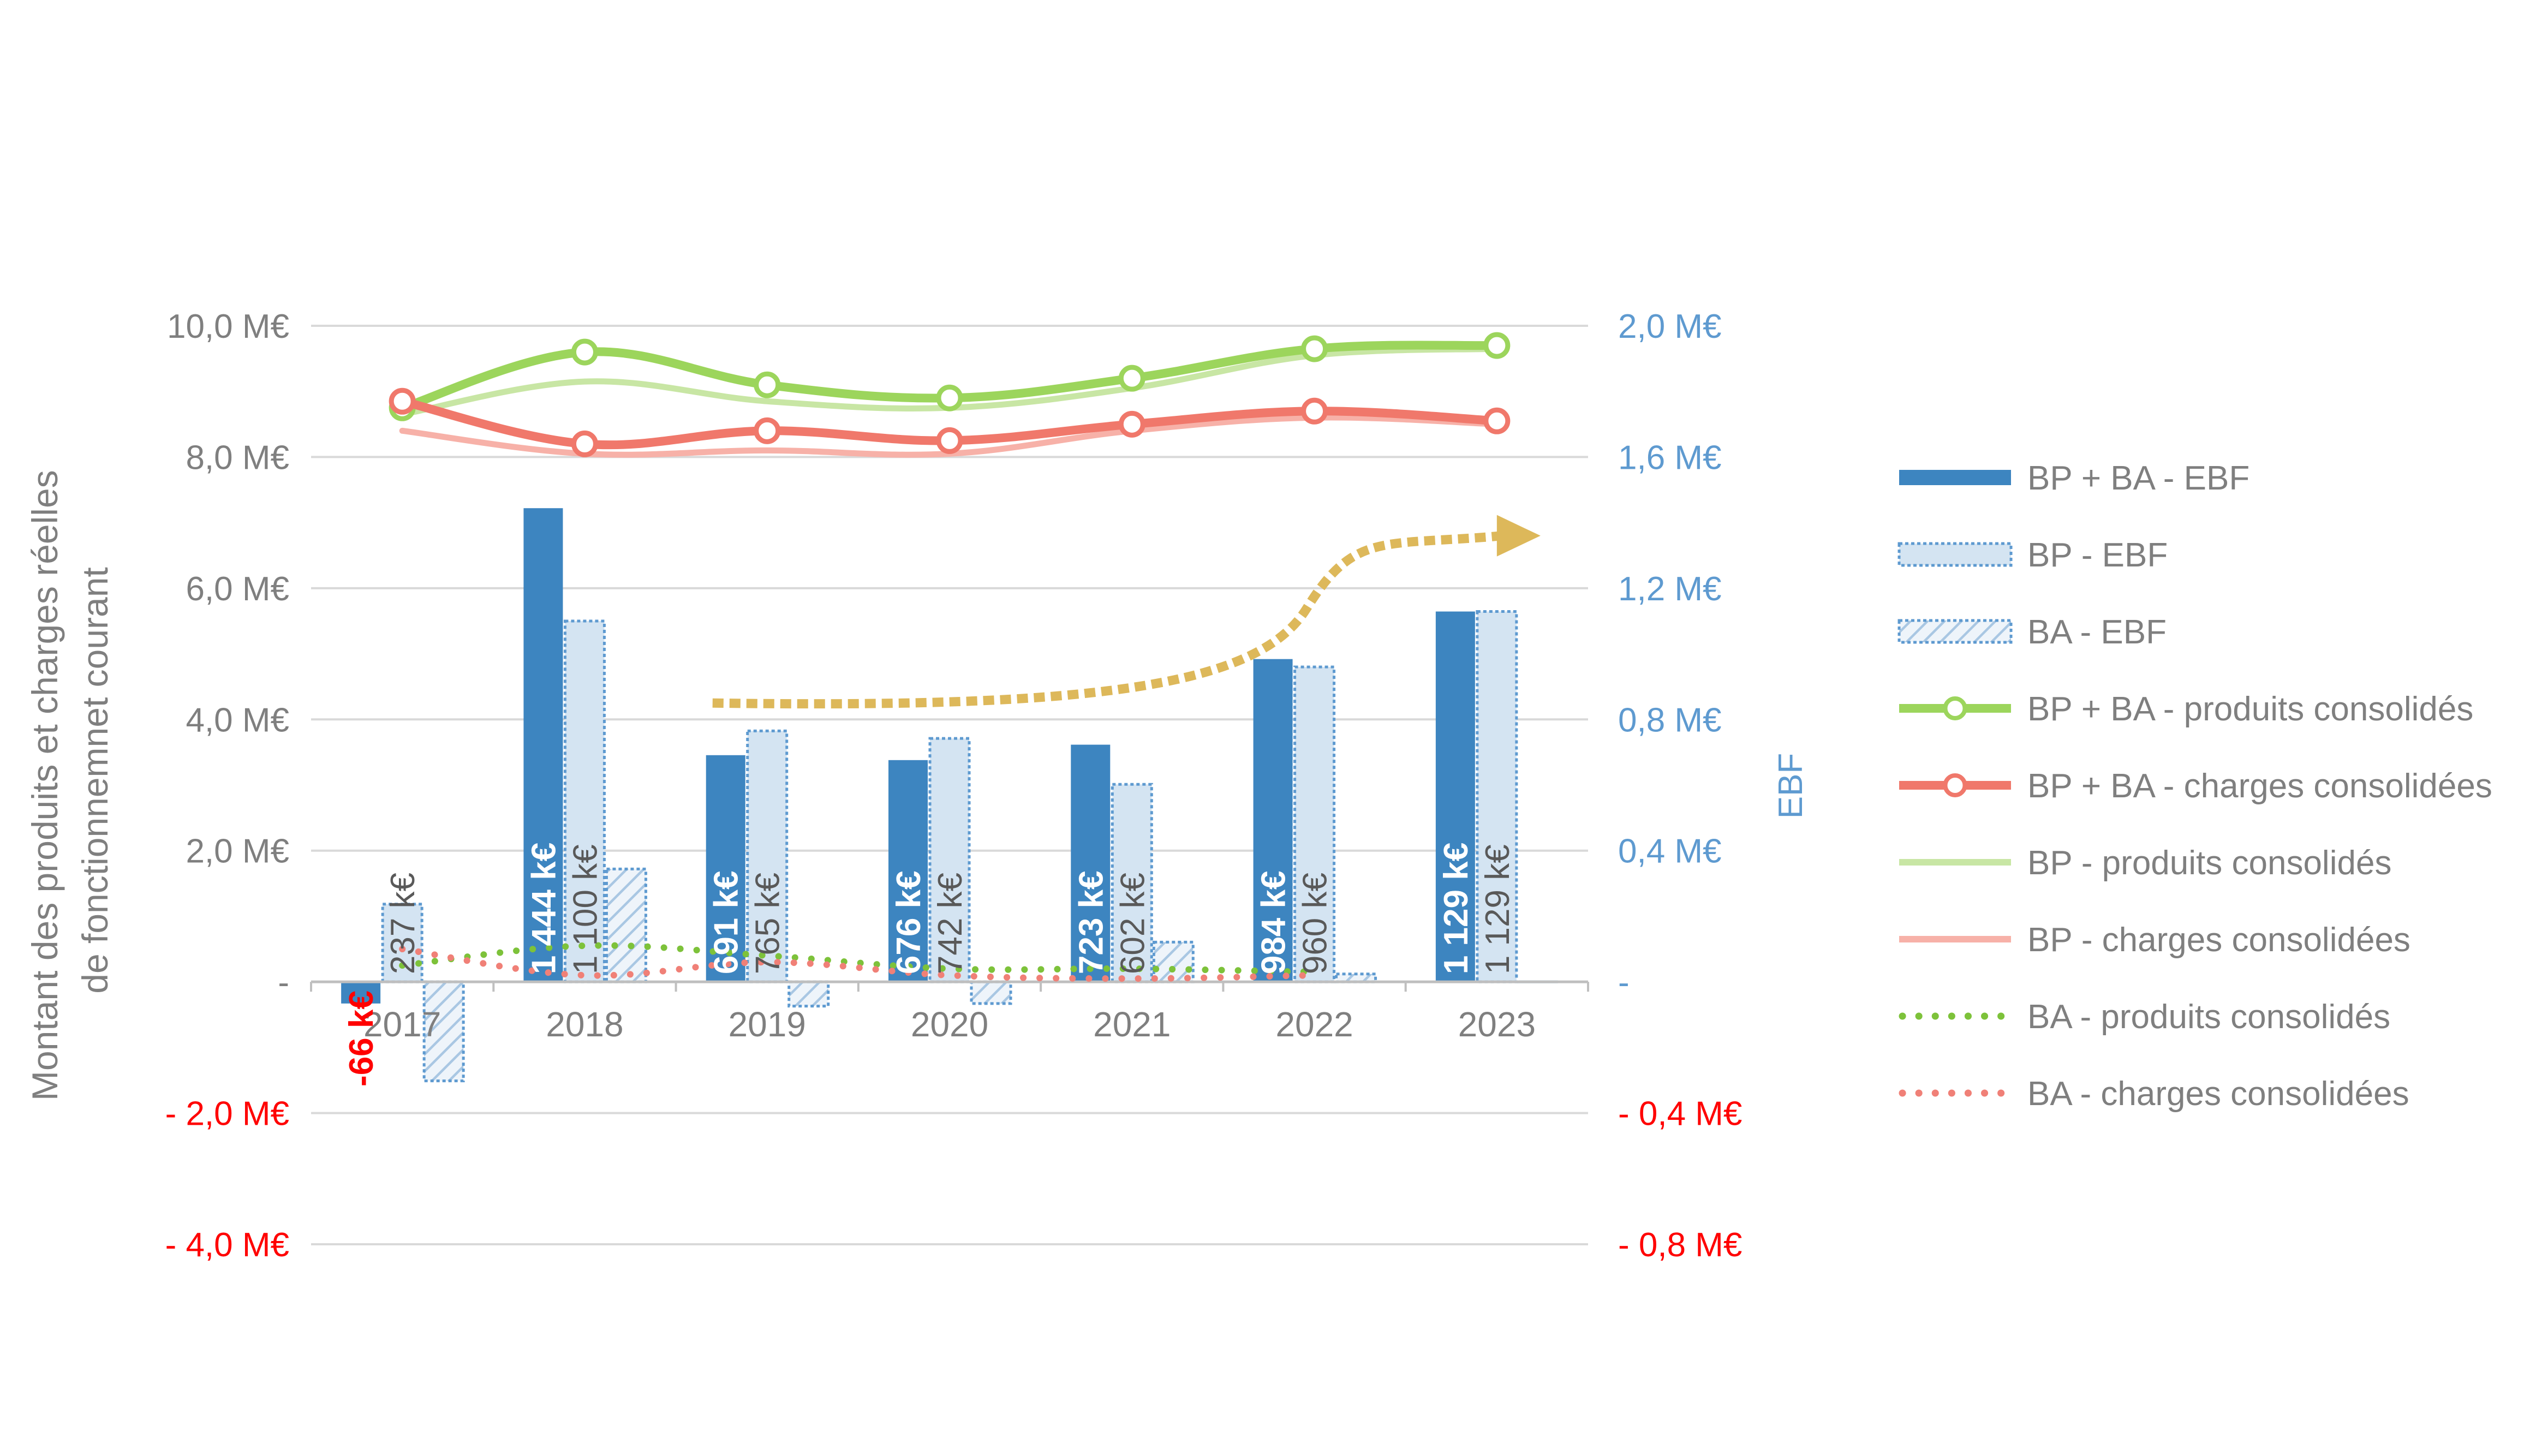 The image size is (2542, 1456). Describe the element at coordinates (1132, 1024) in the screenshot. I see `category-label: 2021` at that location.